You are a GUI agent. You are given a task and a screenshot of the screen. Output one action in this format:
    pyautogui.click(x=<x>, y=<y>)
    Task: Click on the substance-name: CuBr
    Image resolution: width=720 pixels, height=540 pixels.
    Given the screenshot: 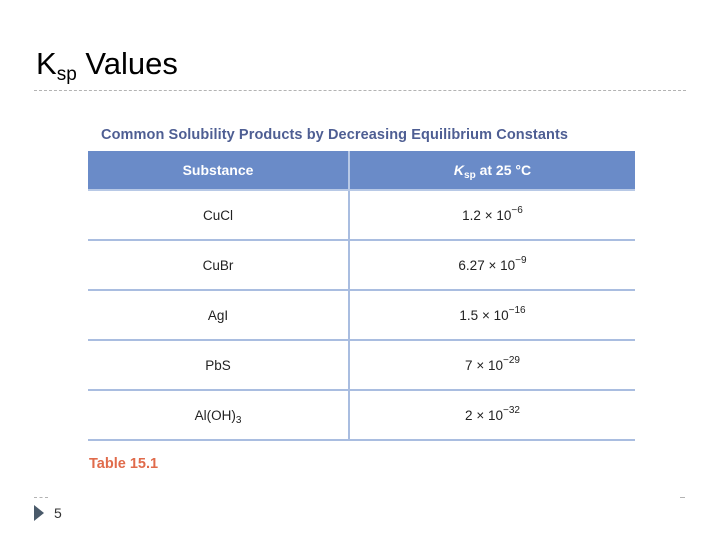 What is the action you would take?
    pyautogui.click(x=218, y=265)
    